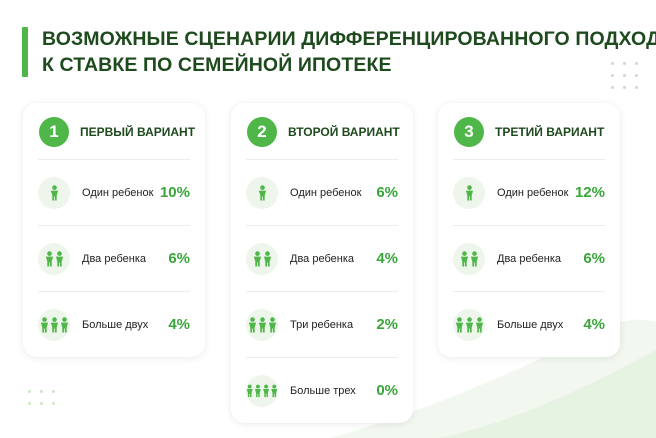 The height and width of the screenshot is (438, 656). What do you see at coordinates (138, 132) in the screenshot?
I see `variant-title: ПЕРВЫЙ ВАРИАНТ` at bounding box center [138, 132].